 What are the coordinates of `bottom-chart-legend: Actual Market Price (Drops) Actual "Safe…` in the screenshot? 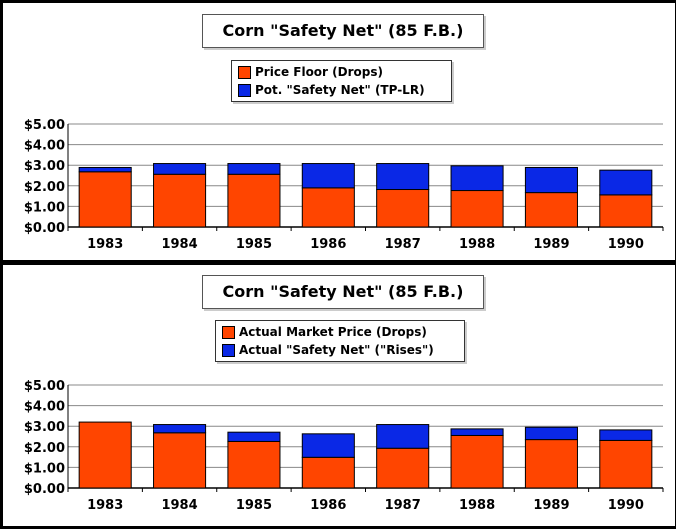 It's located at (340, 341).